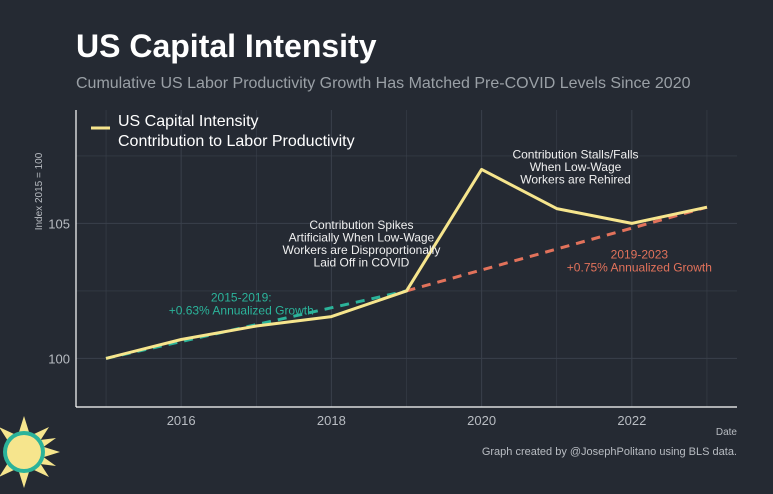 The image size is (773, 494). I want to click on x-tick-label: 2018, so click(331, 420).